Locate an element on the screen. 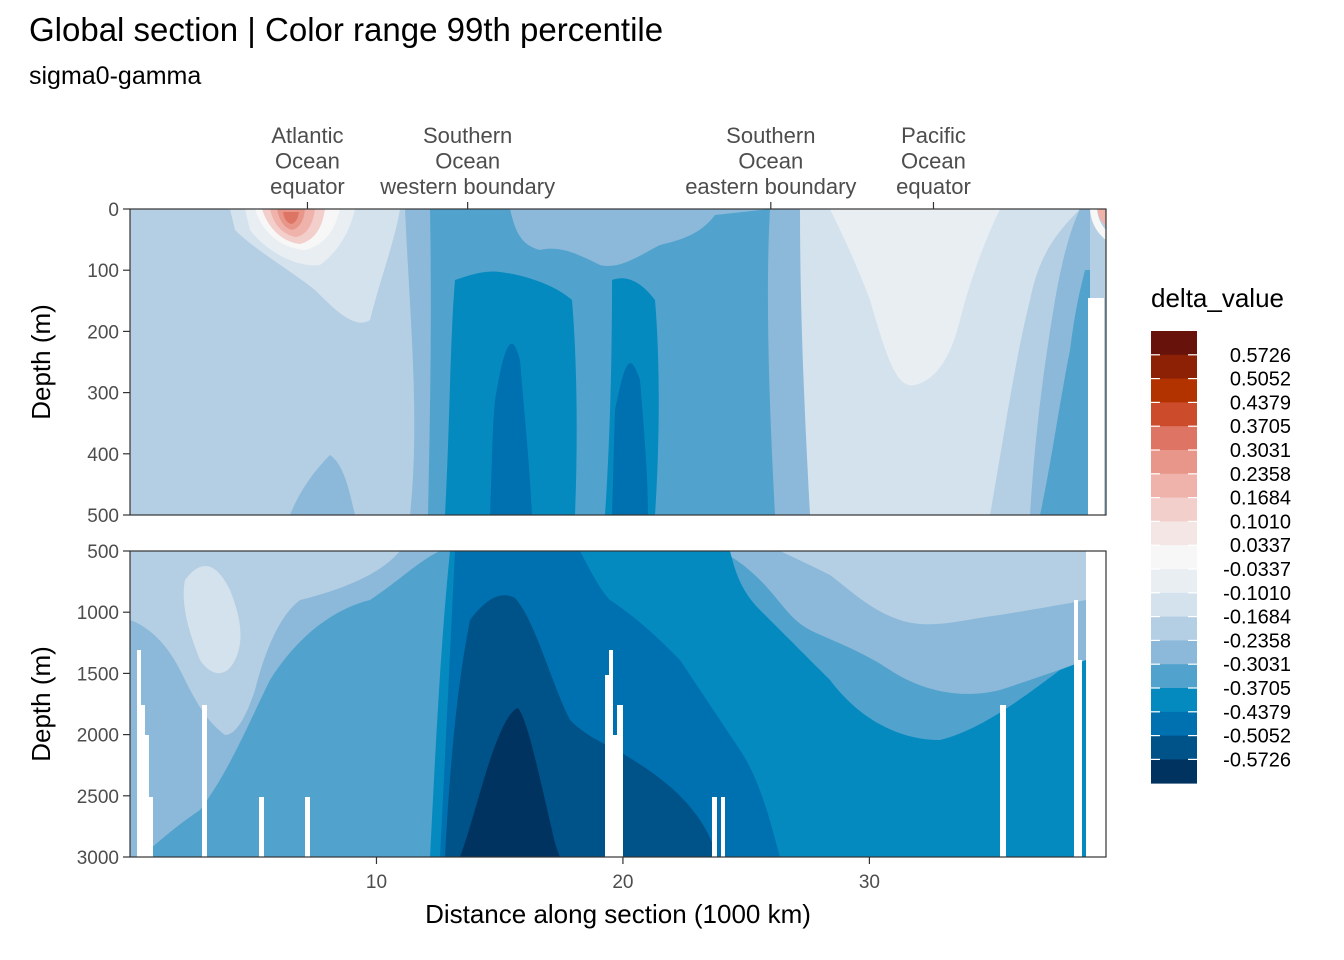 This screenshot has width=1344, height=960. x-tick-label: 30 is located at coordinates (869, 882).